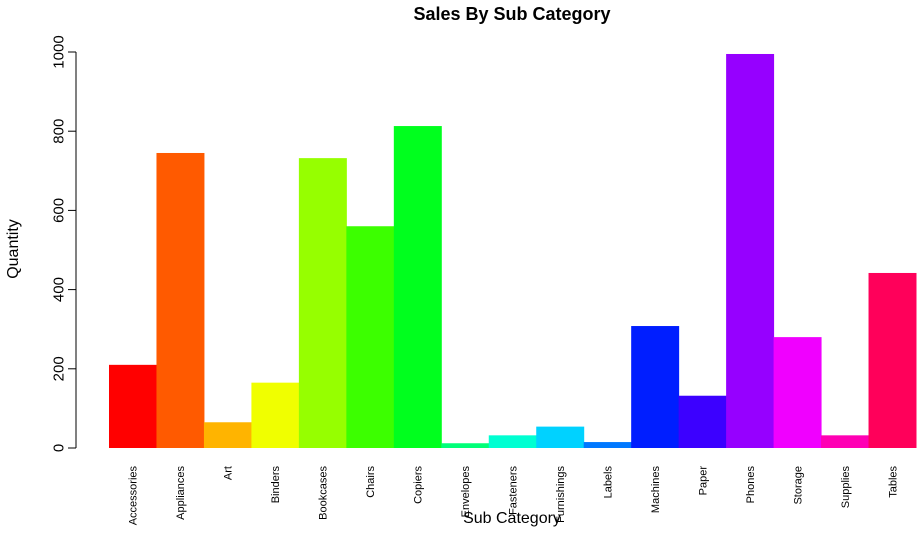 This screenshot has height=538, width=920. What do you see at coordinates (58, 51) in the screenshot?
I see `y-tick-label: 1000` at bounding box center [58, 51].